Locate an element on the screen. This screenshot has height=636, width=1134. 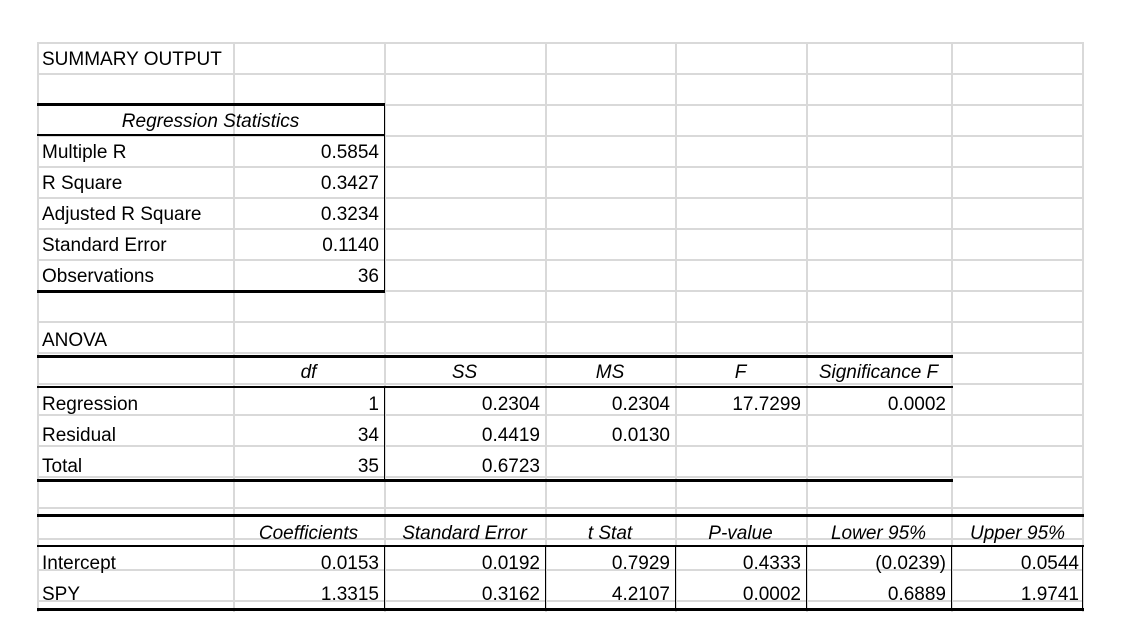
anova-header-df: df is located at coordinates (308, 372).